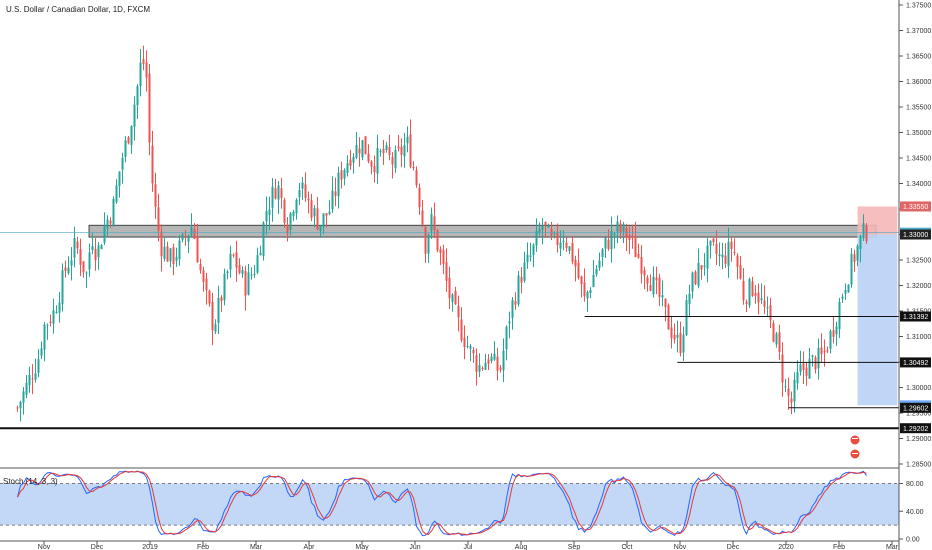 The image size is (932, 550). What do you see at coordinates (918, 159) in the screenshot?
I see `y-tick-label: 1.34500` at bounding box center [918, 159].